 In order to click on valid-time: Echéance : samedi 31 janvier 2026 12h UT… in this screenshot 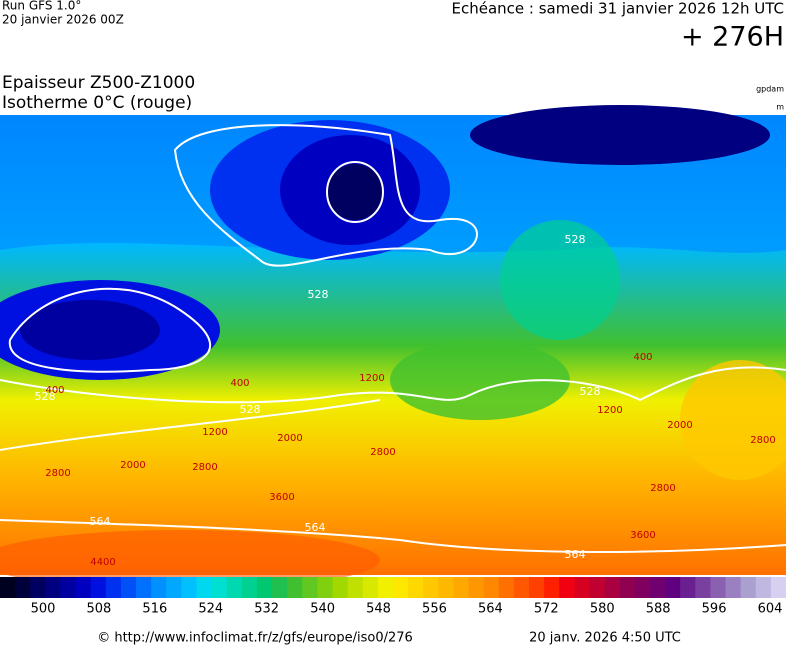, I will do `click(618, 9)`.